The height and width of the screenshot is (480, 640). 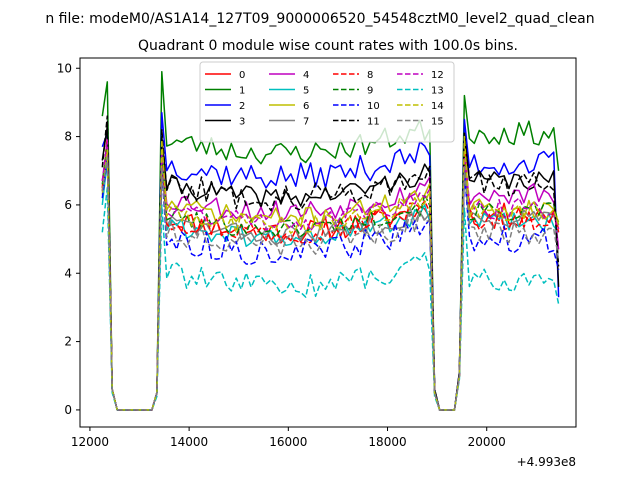 I want to click on legend-entry-1: 1, so click(x=225, y=91).